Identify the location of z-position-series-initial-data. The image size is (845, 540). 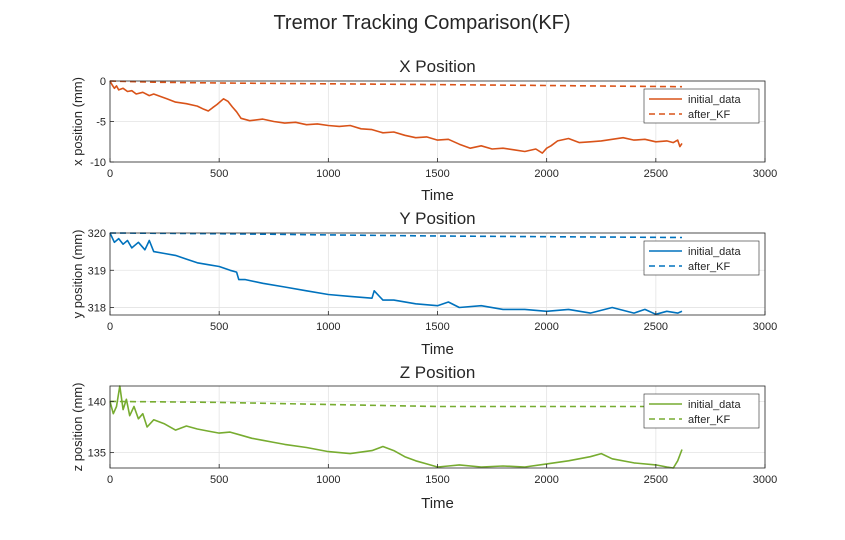
(396, 427).